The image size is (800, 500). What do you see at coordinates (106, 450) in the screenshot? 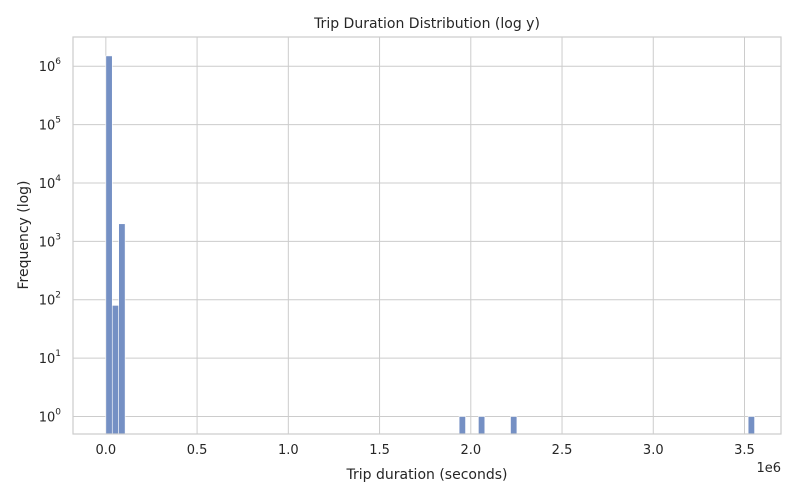
I see `x-tick-label: 0.0` at bounding box center [106, 450].